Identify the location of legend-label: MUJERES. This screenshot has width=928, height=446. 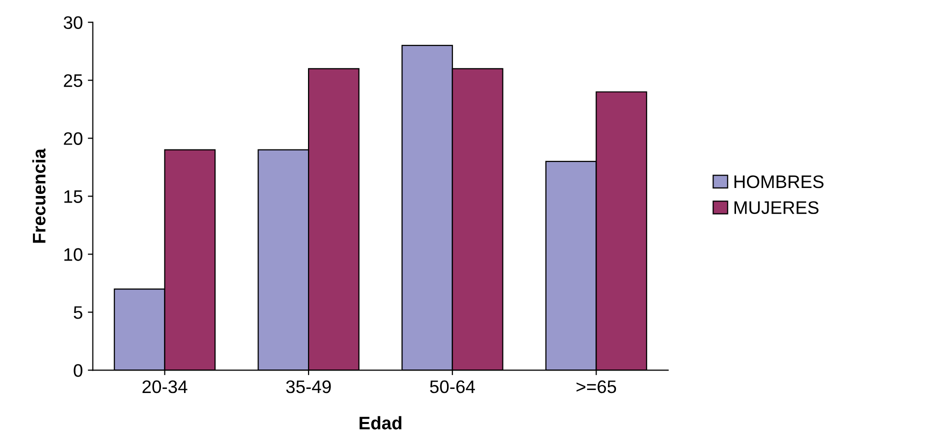
(776, 207).